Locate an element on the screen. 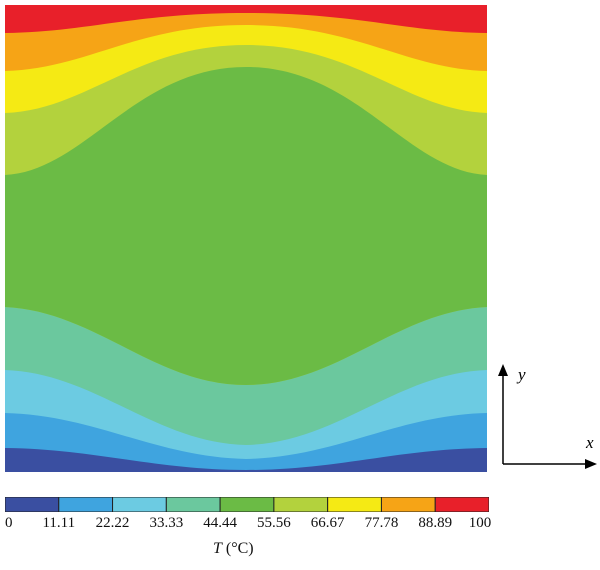 The width and height of the screenshot is (600, 570). colorbar-tick-label: 22.22 is located at coordinates (112, 523).